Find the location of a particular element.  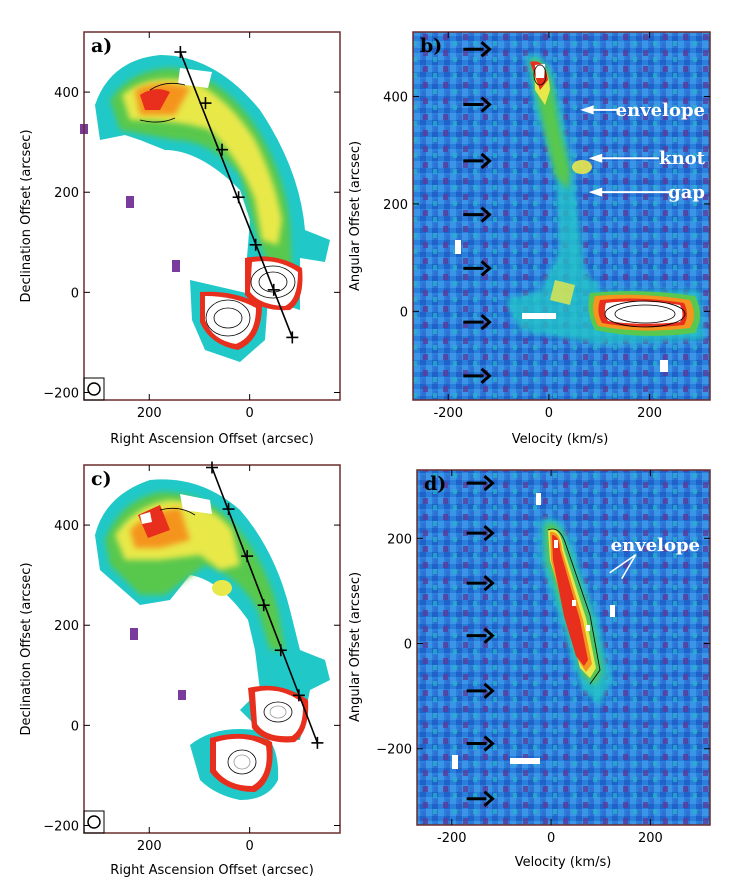

panel-a-xtick-label: 200 is located at coordinates (149, 413).